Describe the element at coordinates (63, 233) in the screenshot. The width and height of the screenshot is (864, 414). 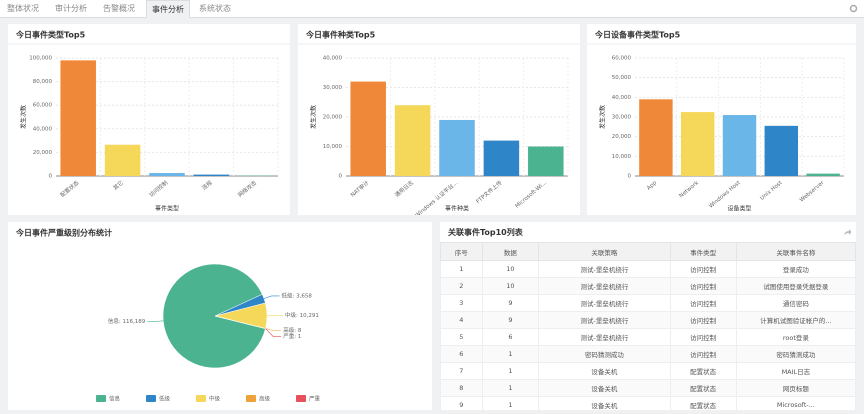
I see `chart-title: 今日事件严重级别分布统计` at that location.